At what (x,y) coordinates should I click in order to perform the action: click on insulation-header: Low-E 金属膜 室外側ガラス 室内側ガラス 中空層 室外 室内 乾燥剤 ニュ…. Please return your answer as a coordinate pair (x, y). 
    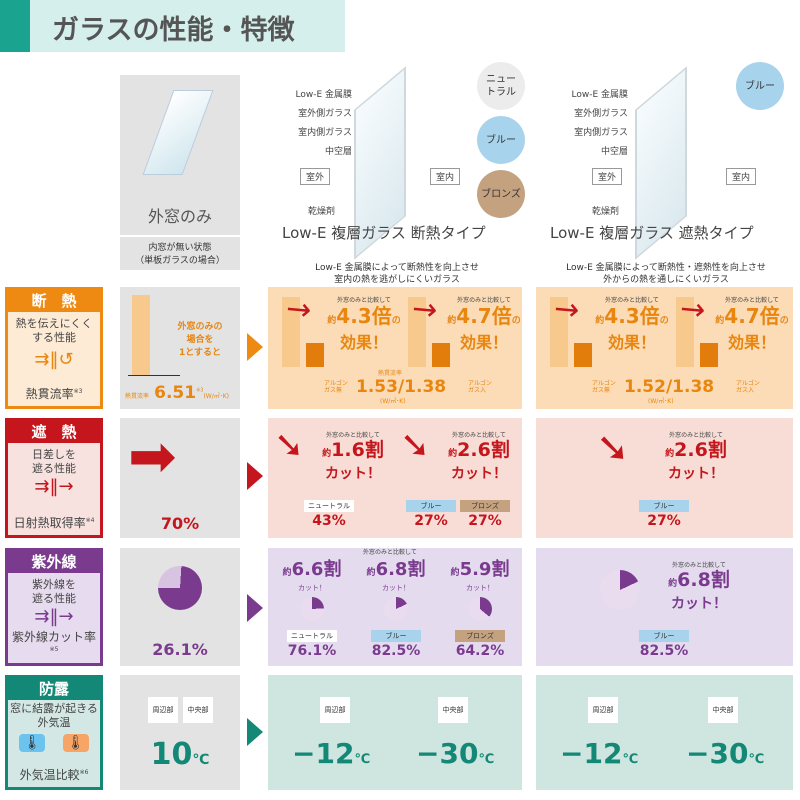
    Looking at the image, I should click on (397, 163).